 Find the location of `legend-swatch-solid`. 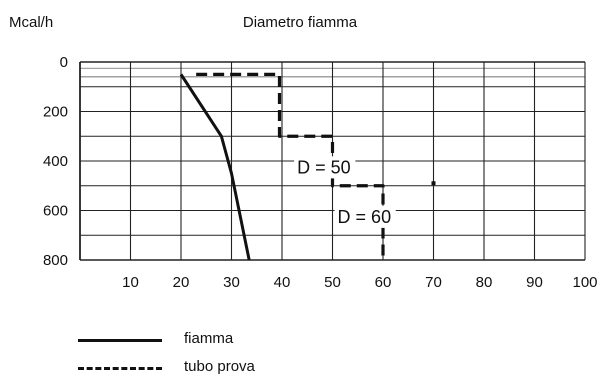

legend-swatch-solid is located at coordinates (120, 340).